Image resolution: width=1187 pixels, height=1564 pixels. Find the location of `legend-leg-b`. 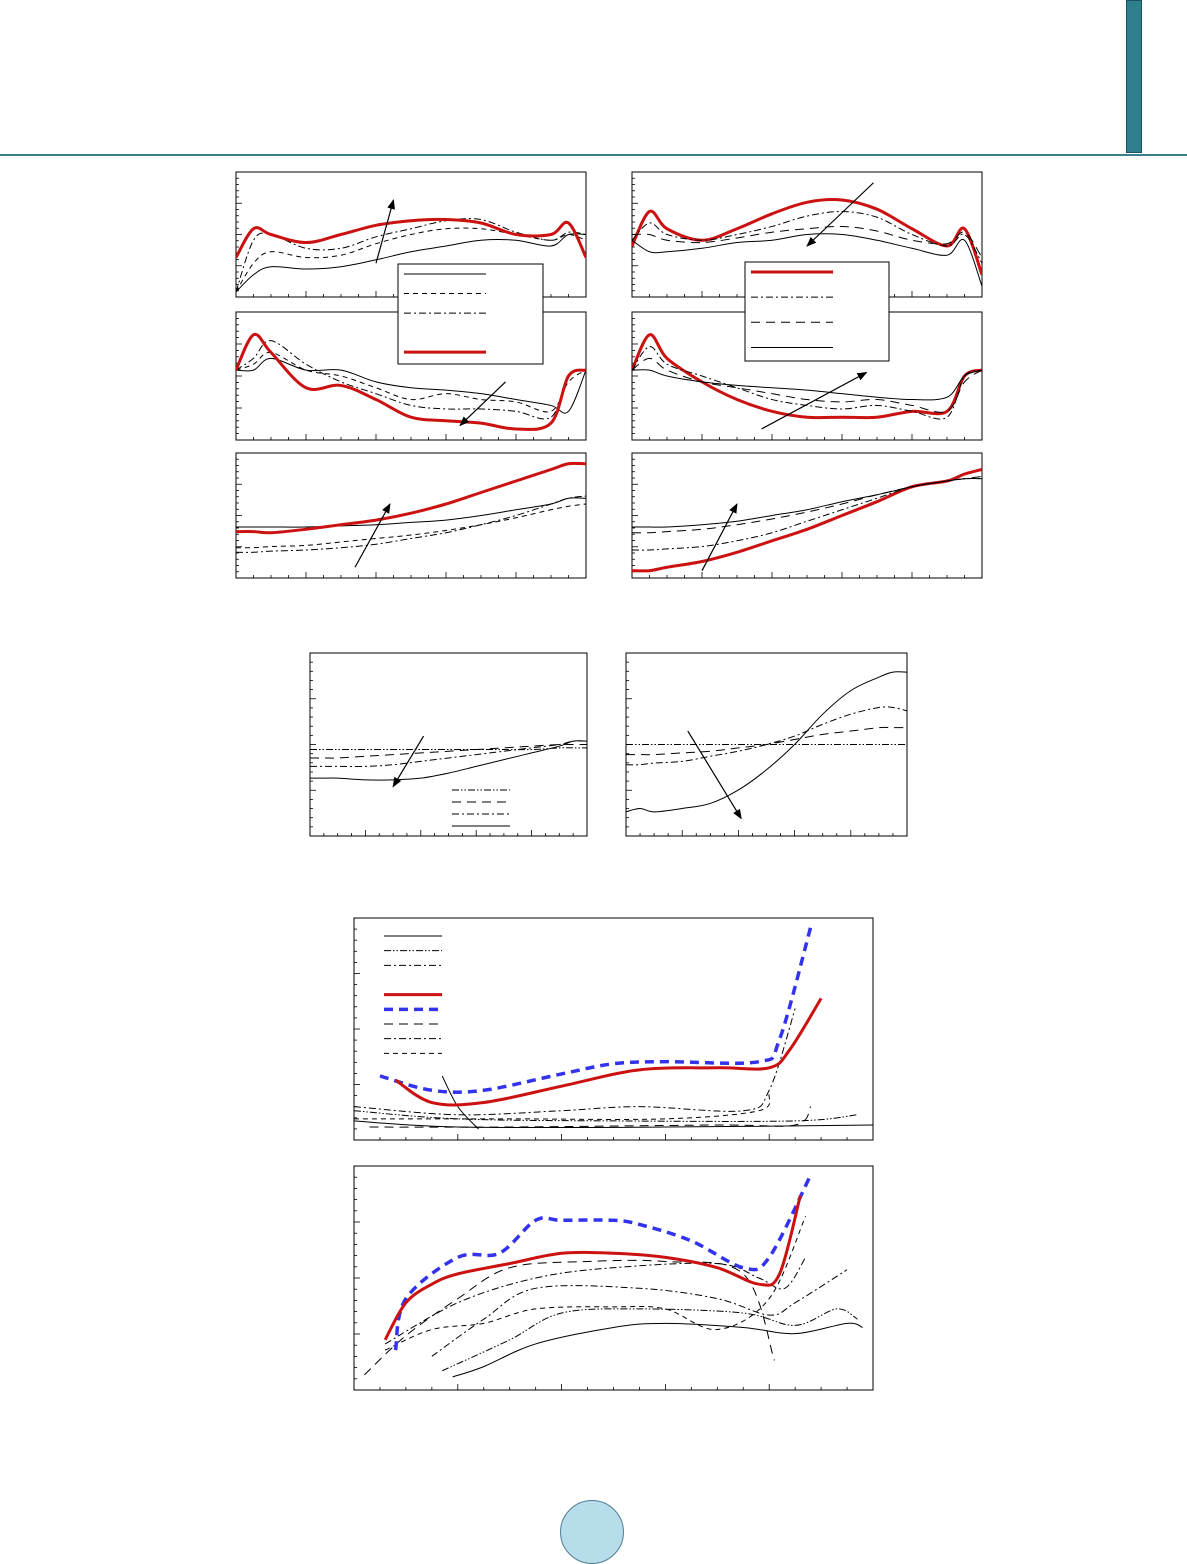

legend-leg-b is located at coordinates (817, 311).